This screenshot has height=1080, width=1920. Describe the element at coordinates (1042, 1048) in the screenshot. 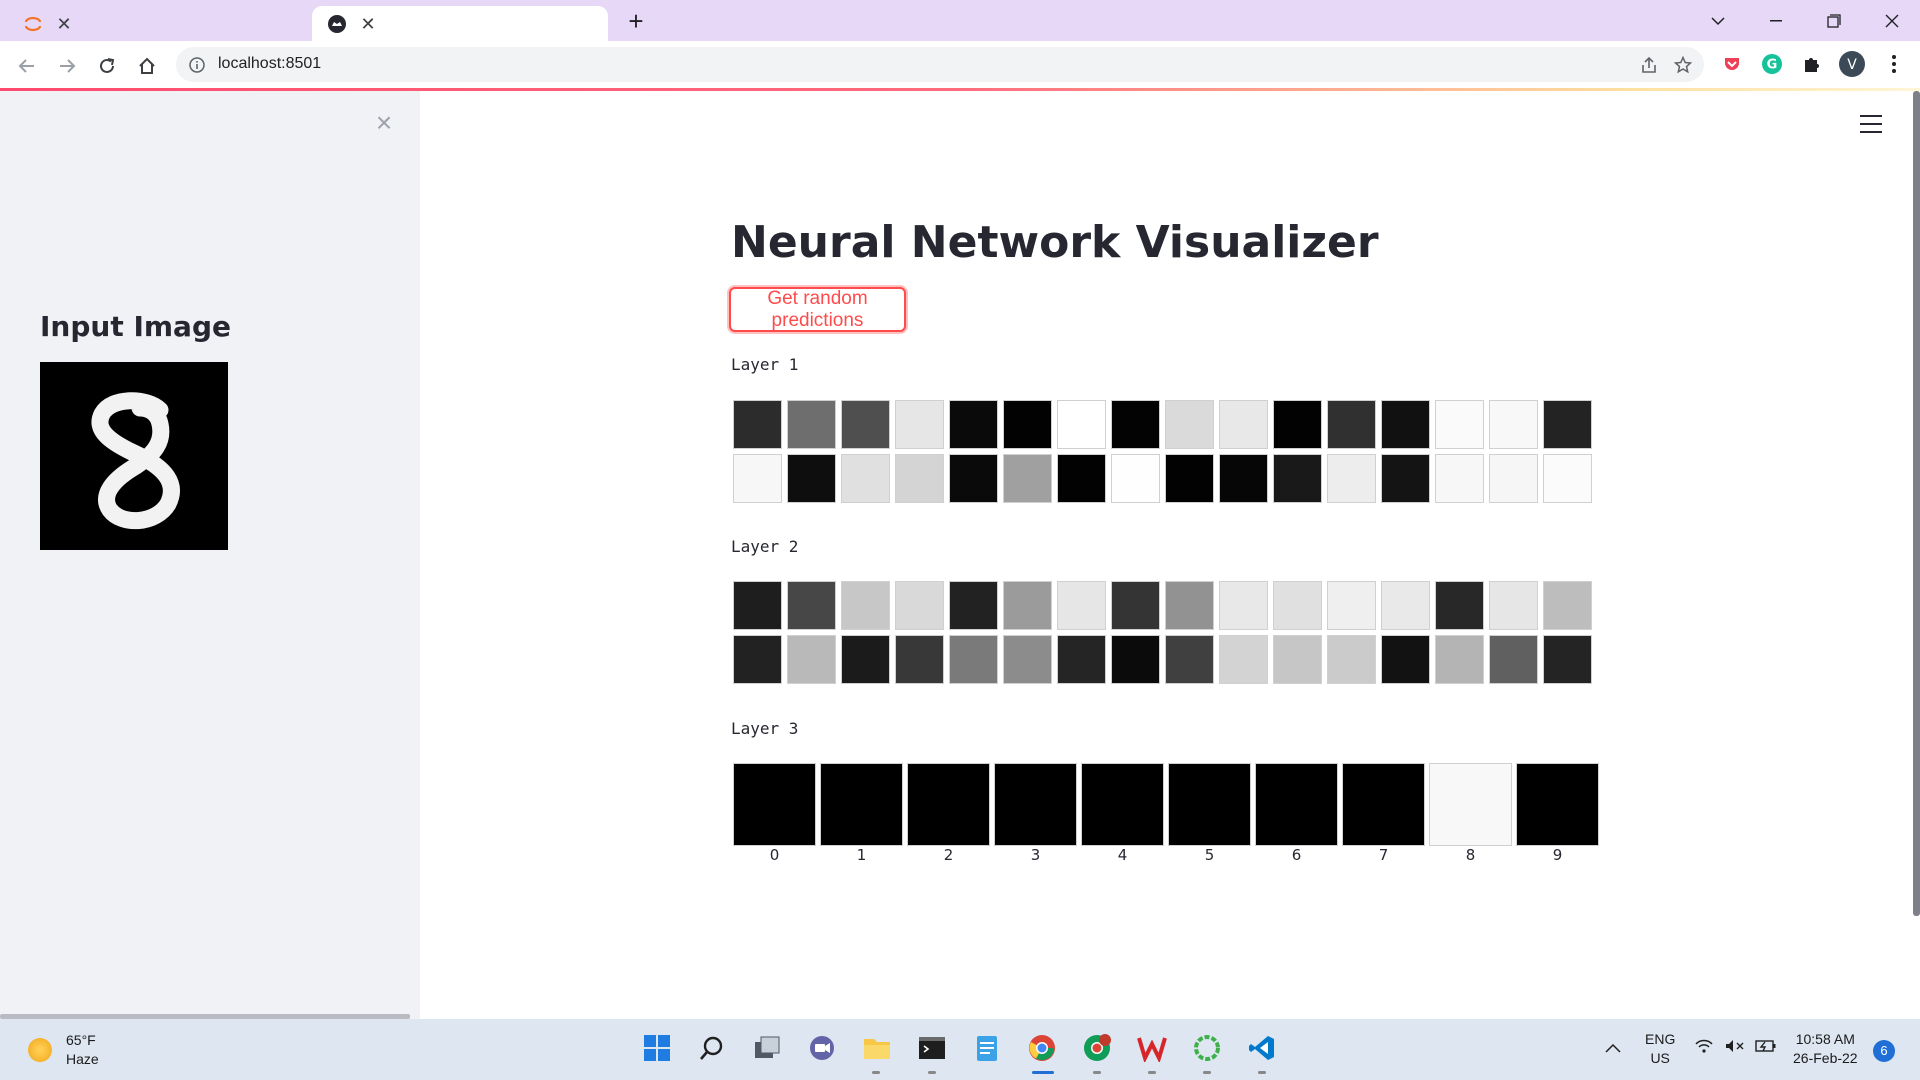

I see `chrome-icon` at that location.